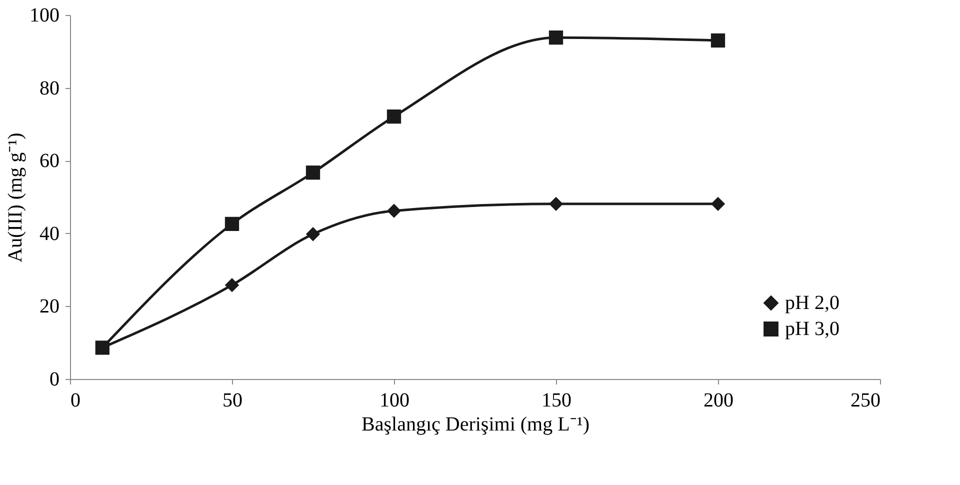 The width and height of the screenshot is (960, 485). I want to click on y-tick-label: 20, so click(50, 307).